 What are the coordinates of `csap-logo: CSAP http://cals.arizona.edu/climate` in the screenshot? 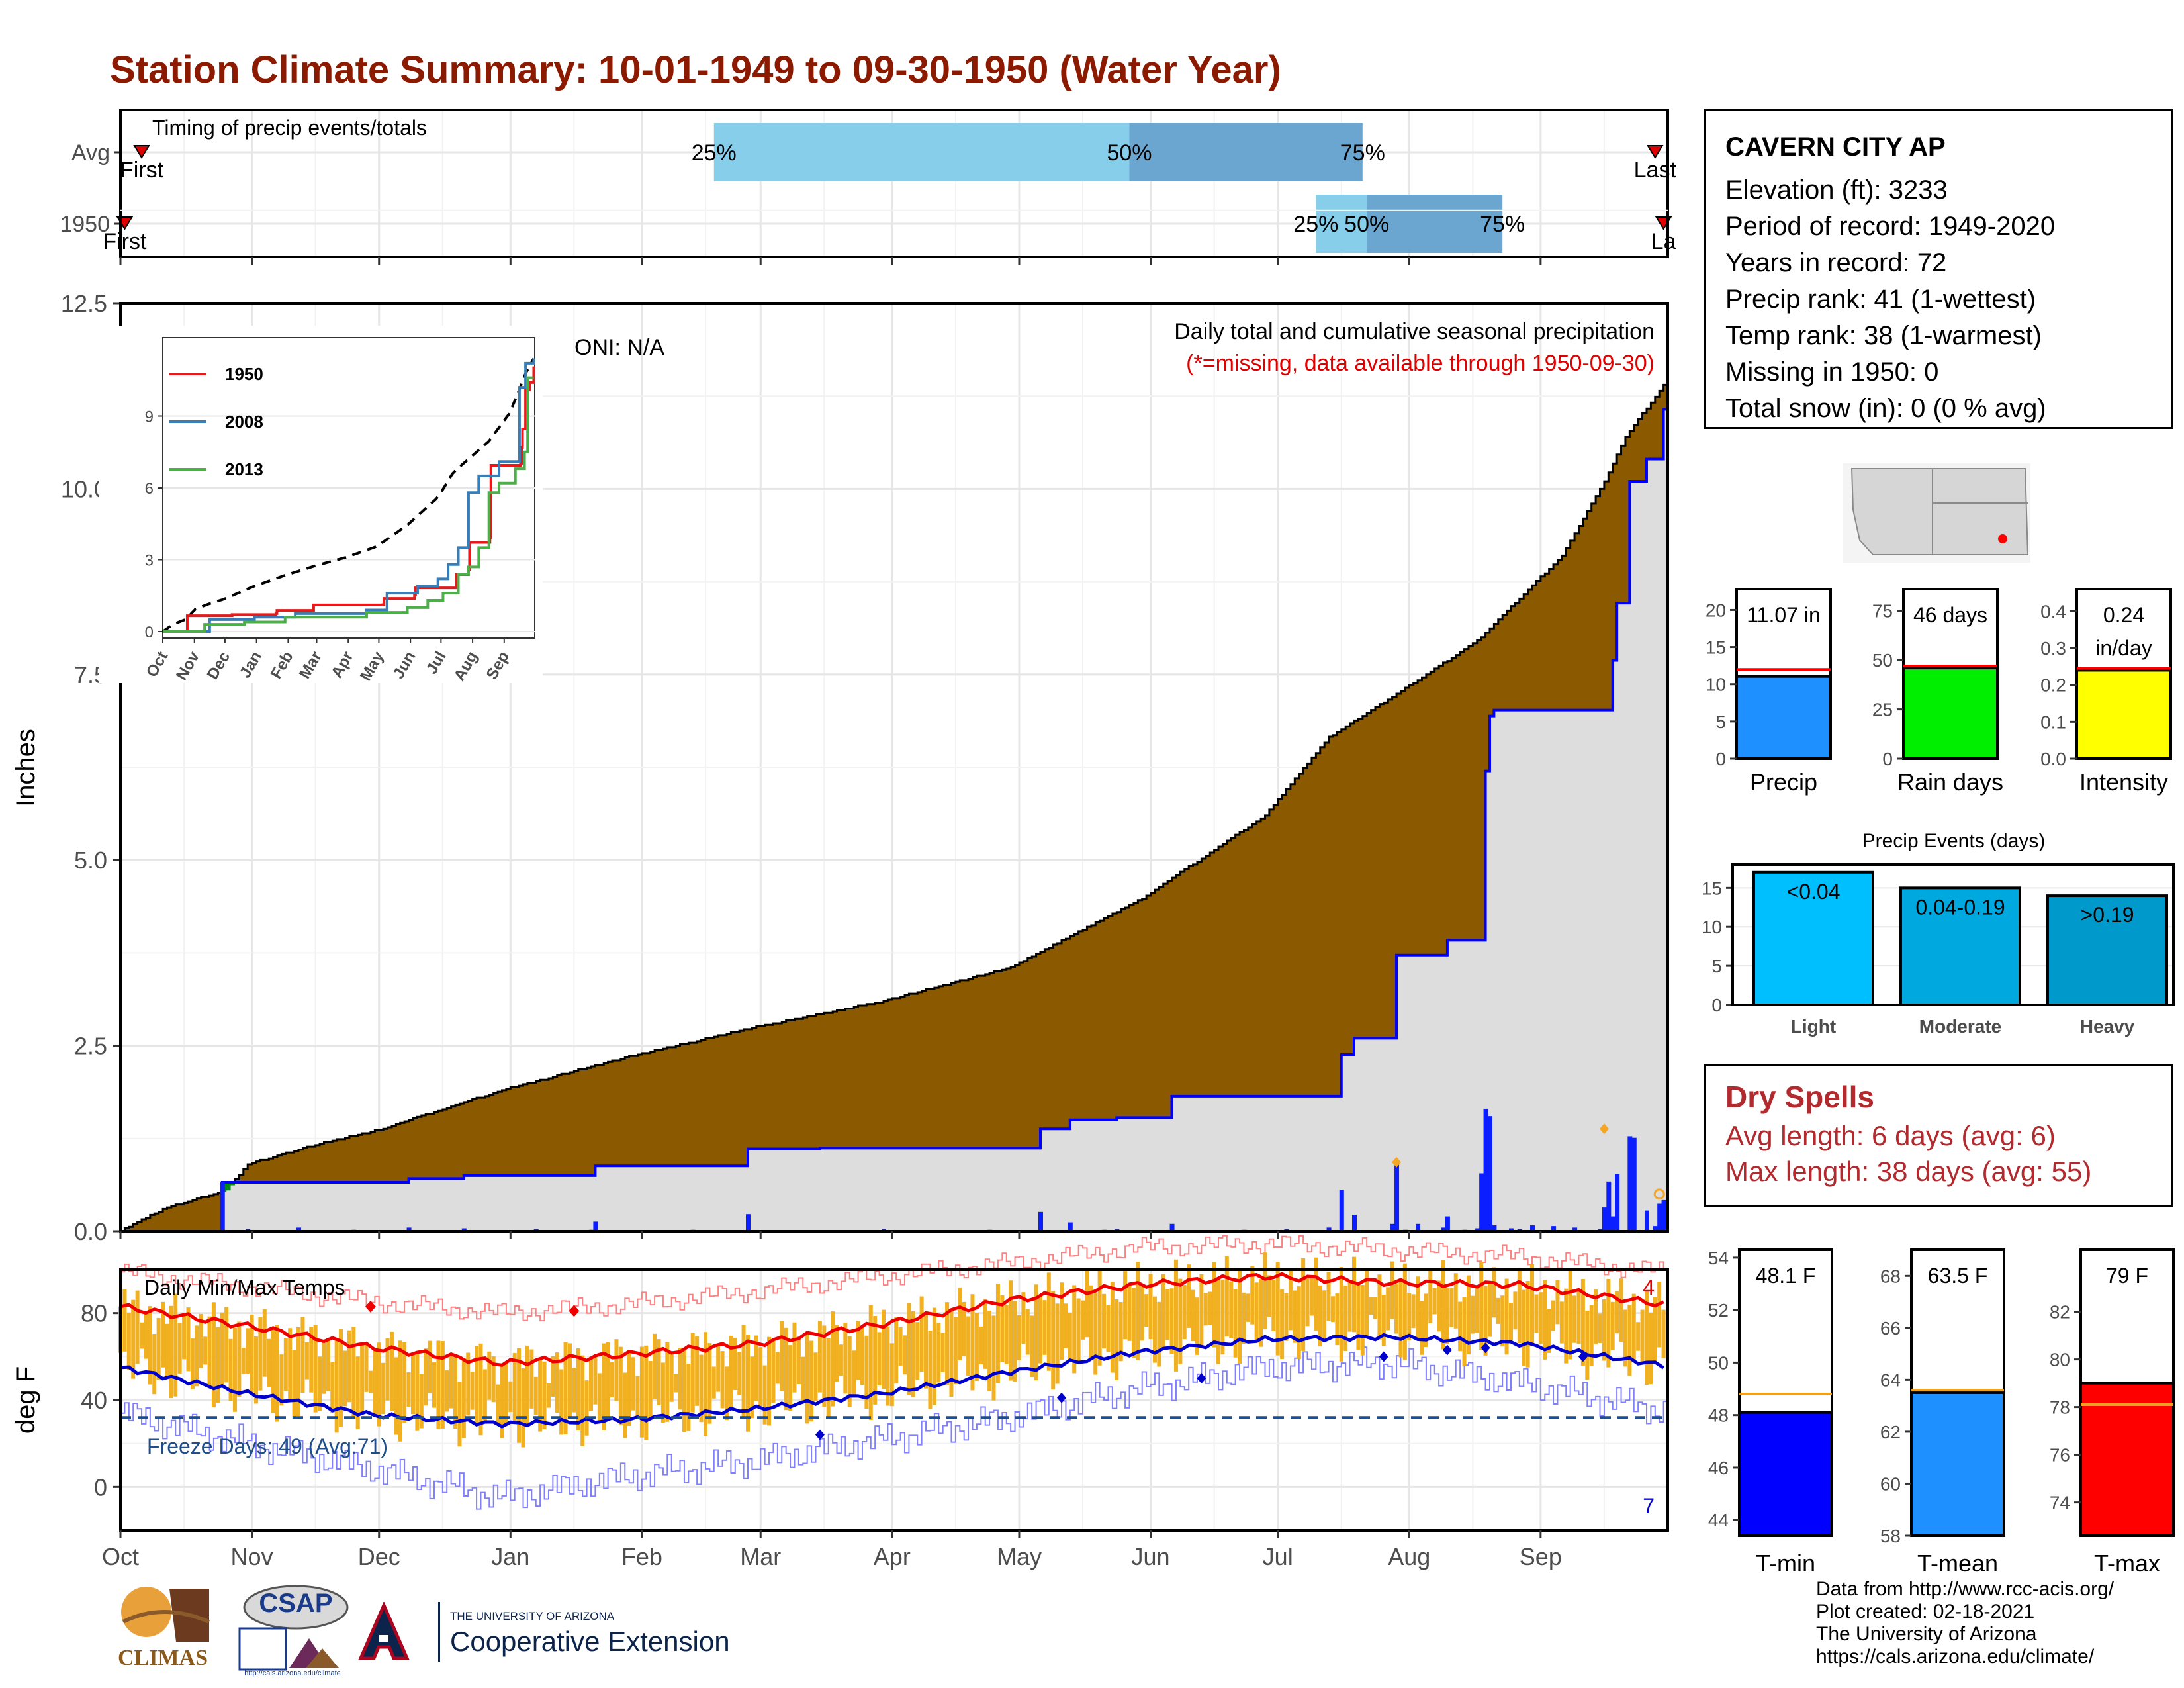 It's located at (292, 1631).